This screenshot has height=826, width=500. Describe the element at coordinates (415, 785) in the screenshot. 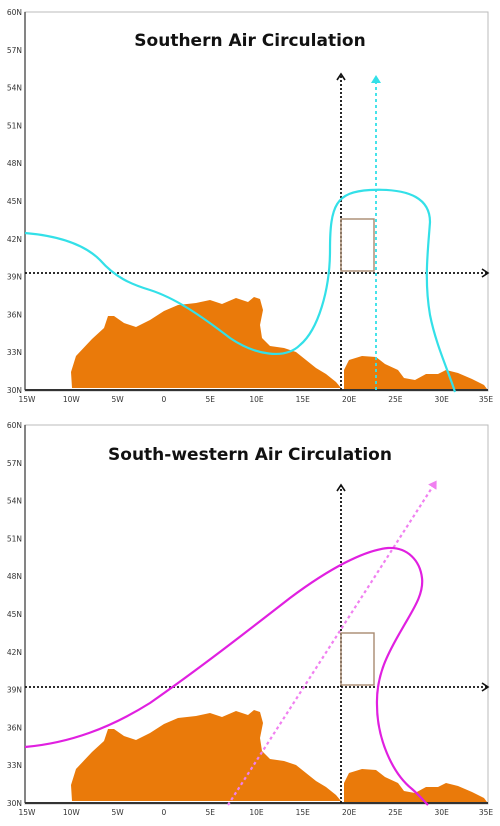

I see `land-mass-east` at that location.